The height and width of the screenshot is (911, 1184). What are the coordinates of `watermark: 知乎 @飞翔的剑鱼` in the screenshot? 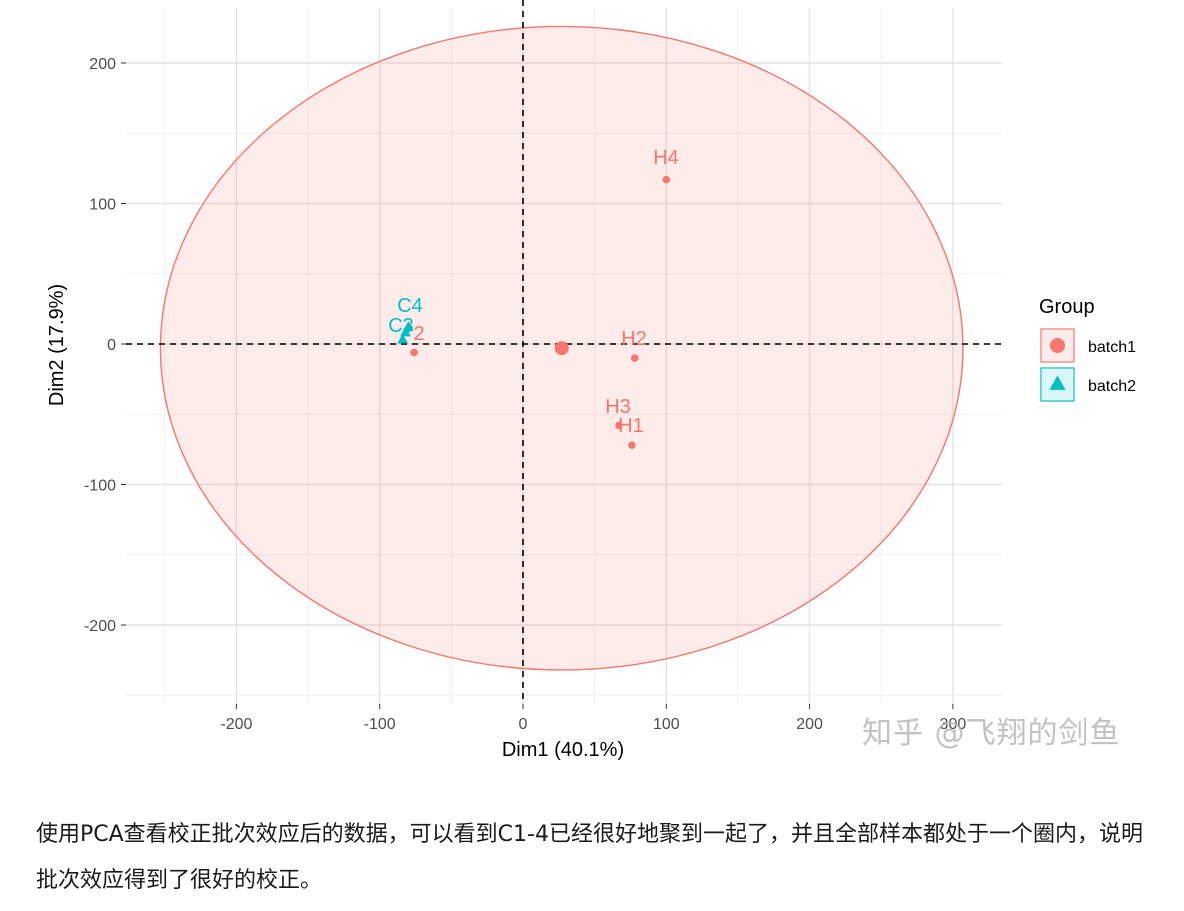 It's located at (991, 733).